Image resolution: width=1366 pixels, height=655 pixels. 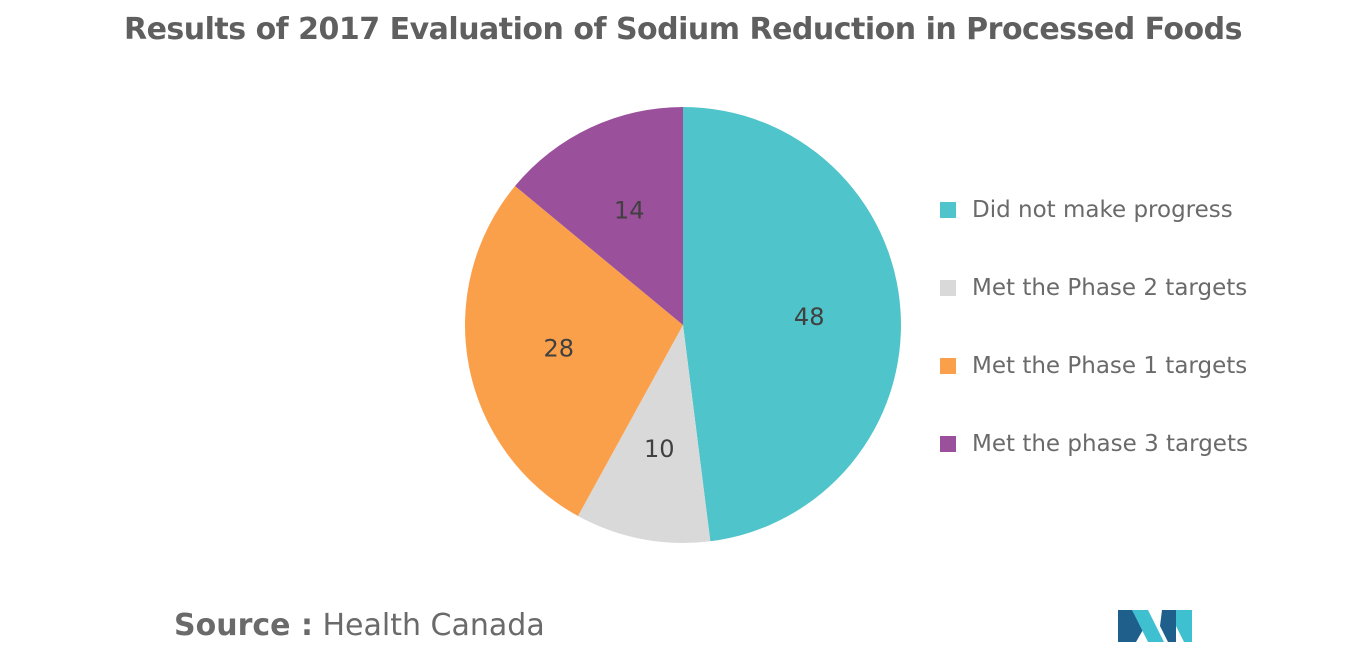 I want to click on data-label-0: 48, so click(x=809, y=317).